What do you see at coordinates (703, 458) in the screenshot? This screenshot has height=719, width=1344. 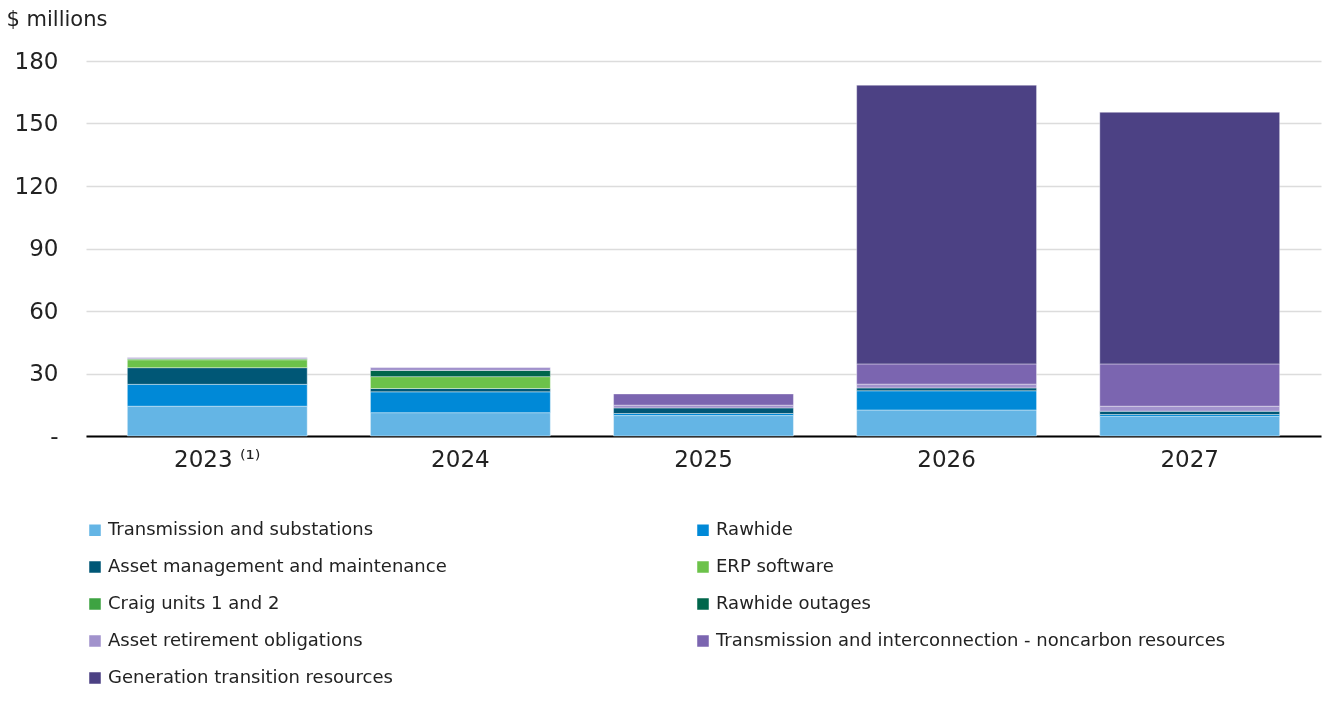 I see `x-tick-label: 2025` at bounding box center [703, 458].